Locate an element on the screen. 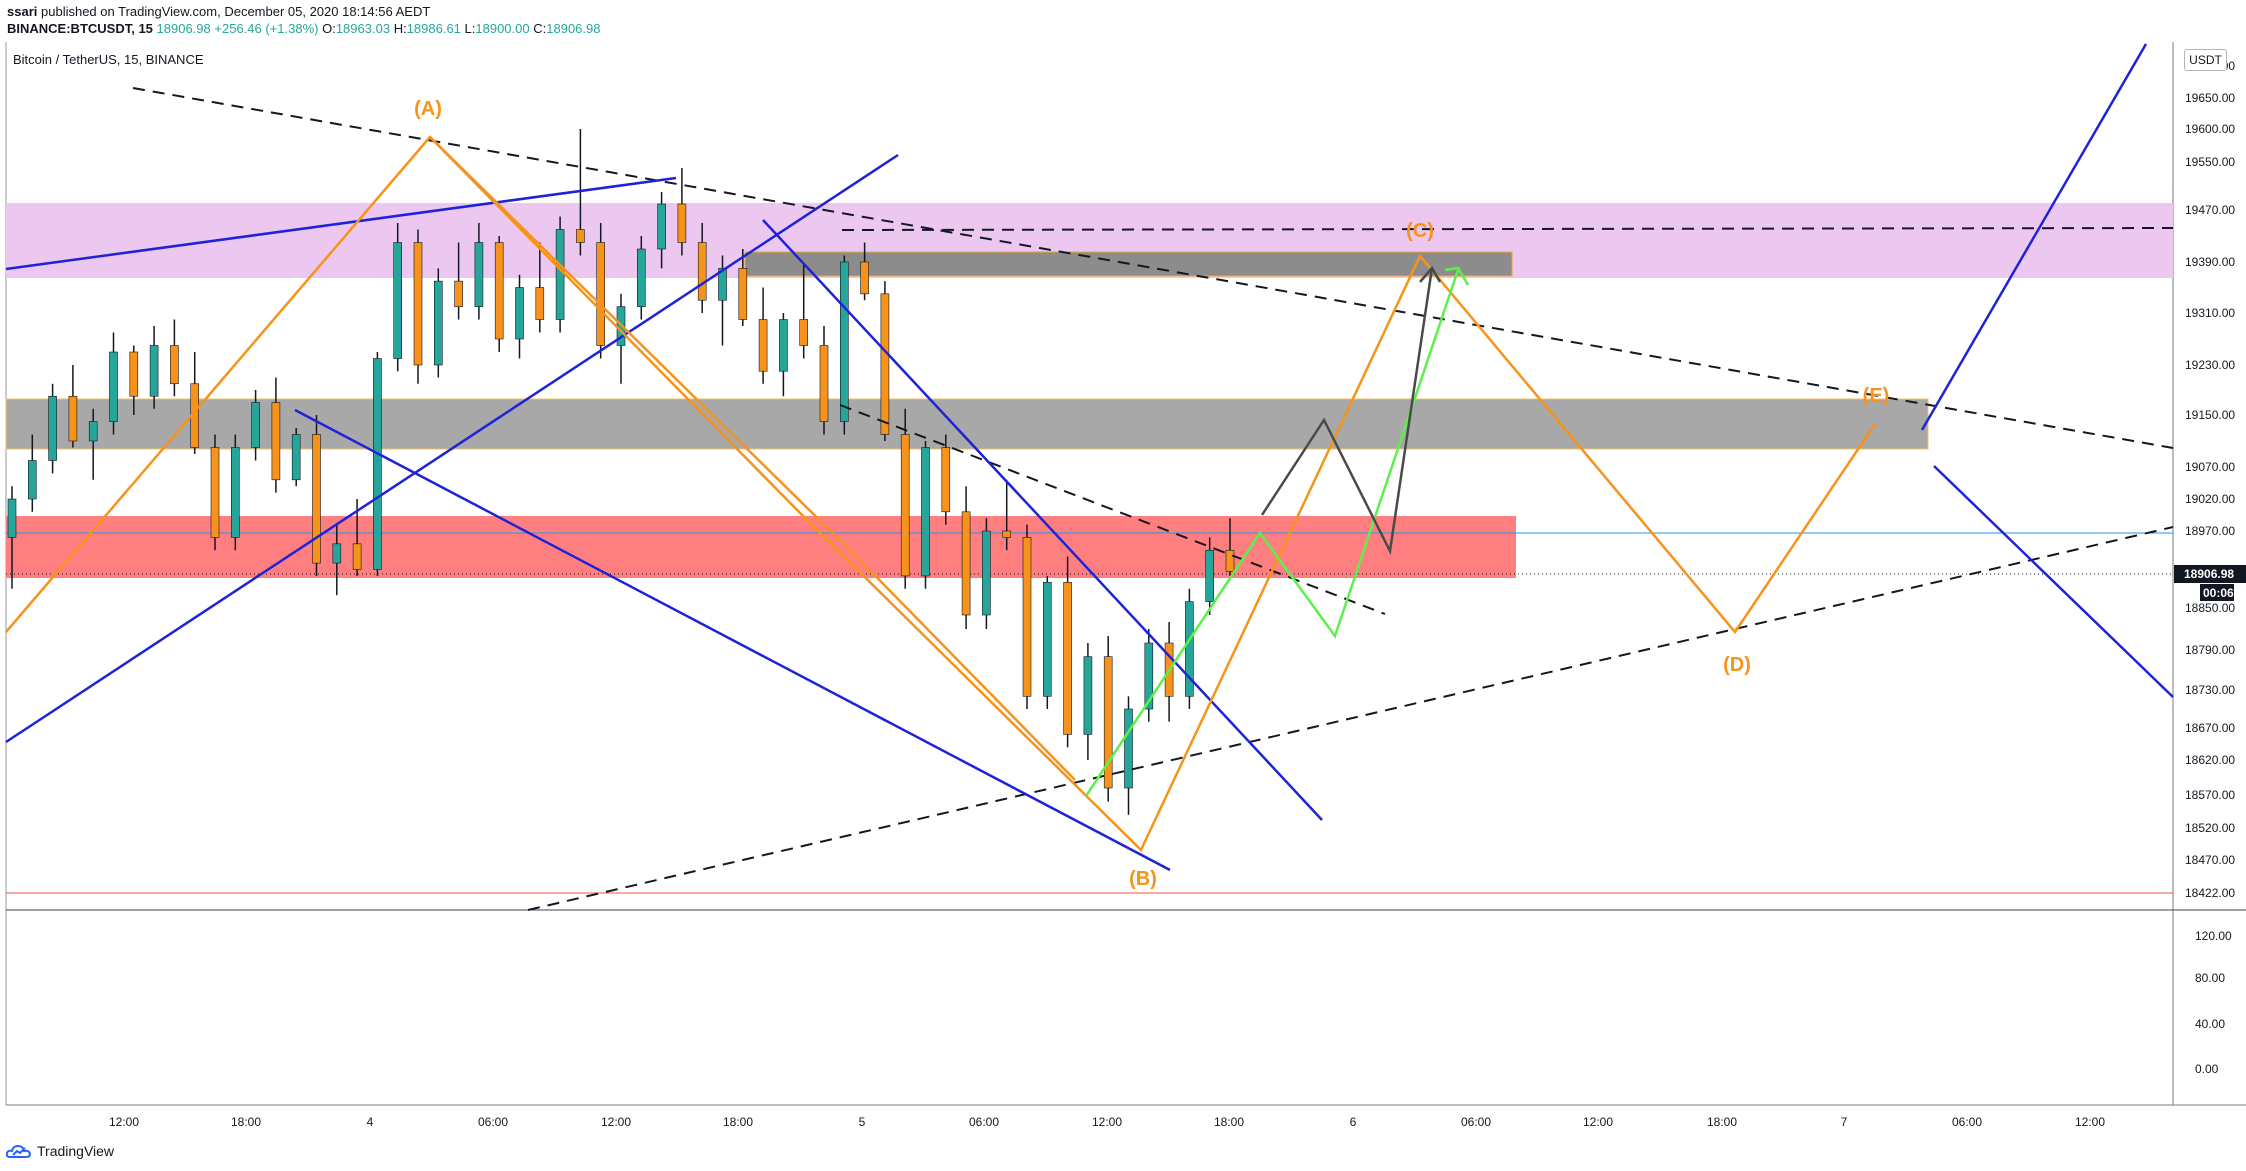 This screenshot has height=1171, width=2246. open-label: O: is located at coordinates (329, 28).